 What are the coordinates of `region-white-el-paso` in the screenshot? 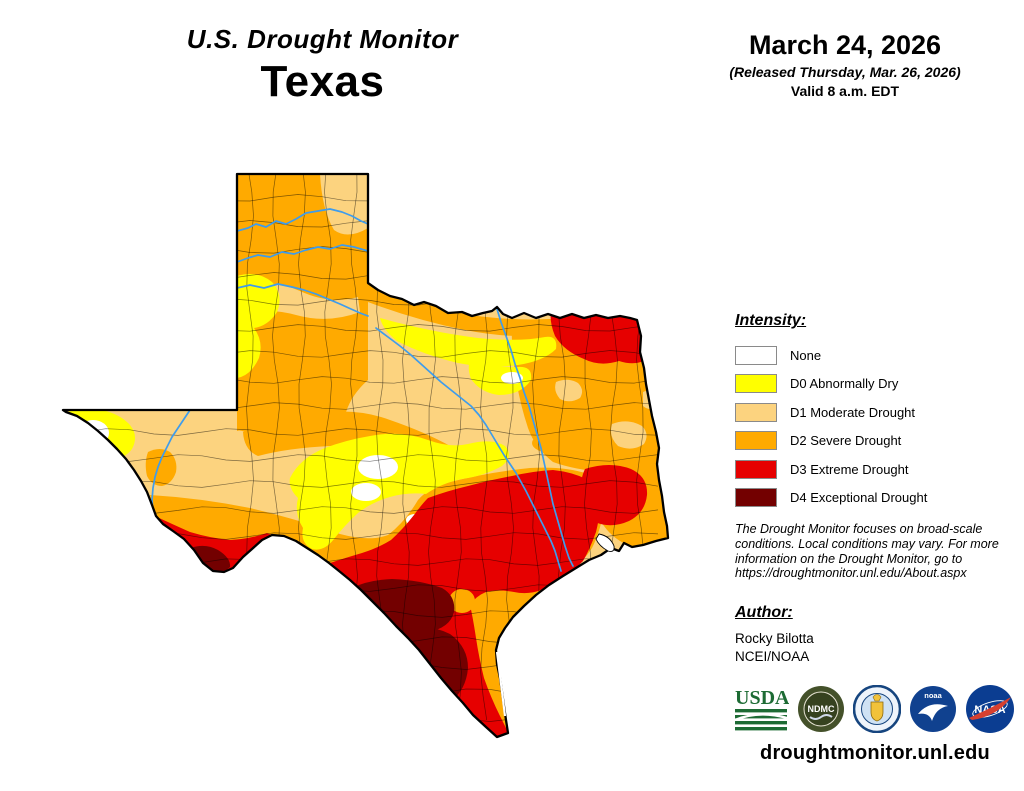 It's located at (93, 433).